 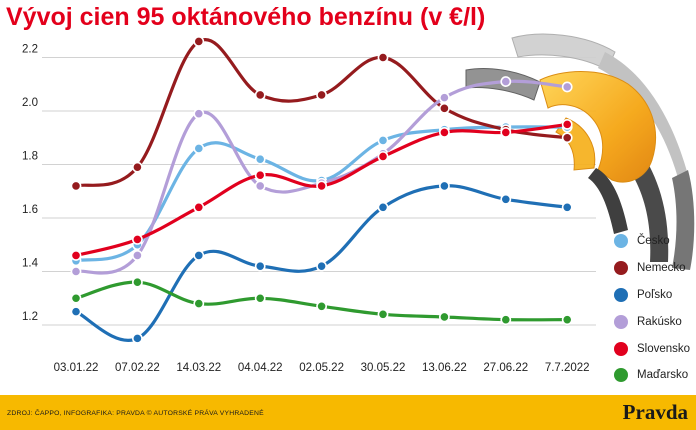 What do you see at coordinates (30, 317) in the screenshot?
I see `y-tick-label: 1.2` at bounding box center [30, 317].